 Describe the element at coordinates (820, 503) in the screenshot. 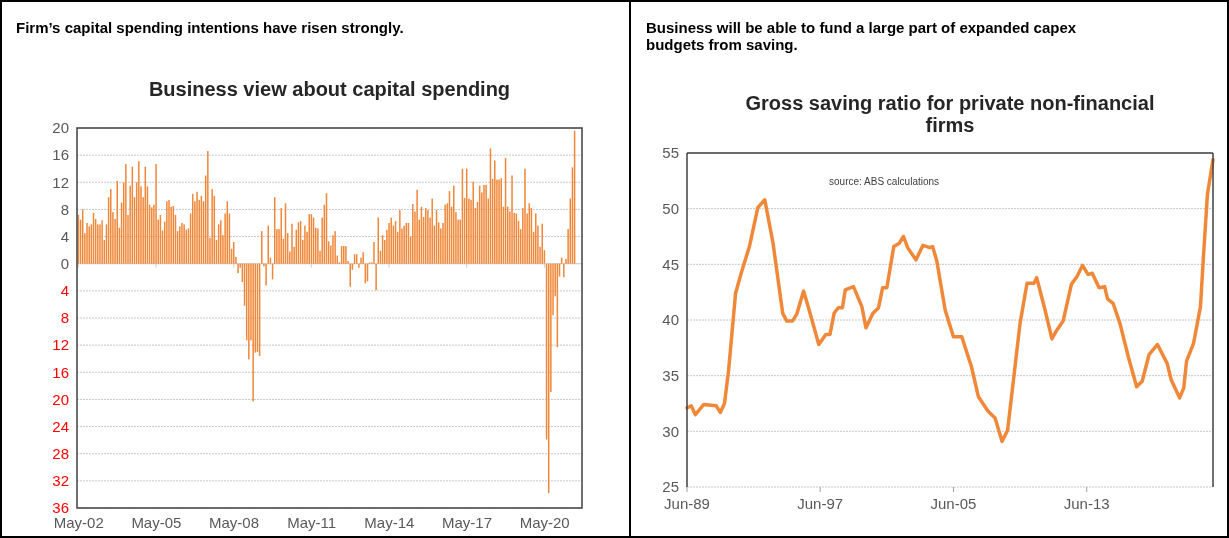

I see `x-tick-label: Jun-97` at that location.